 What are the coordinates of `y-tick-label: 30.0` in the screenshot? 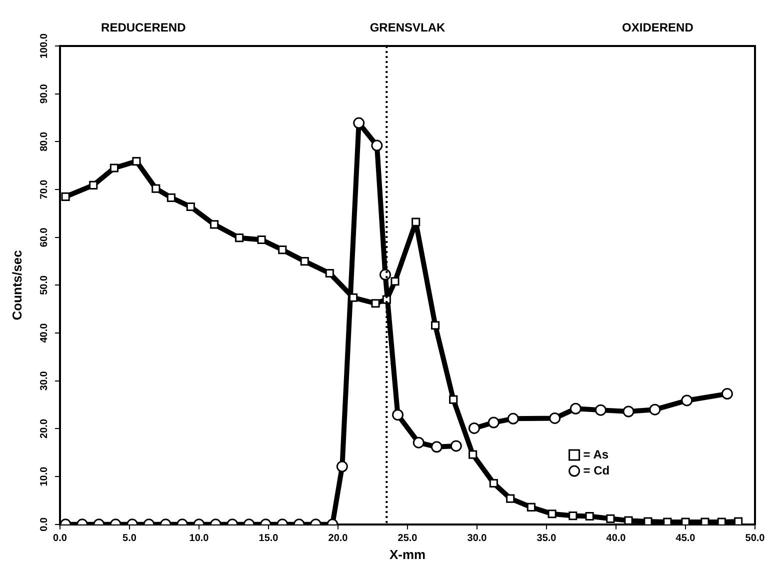 It's located at (44, 380).